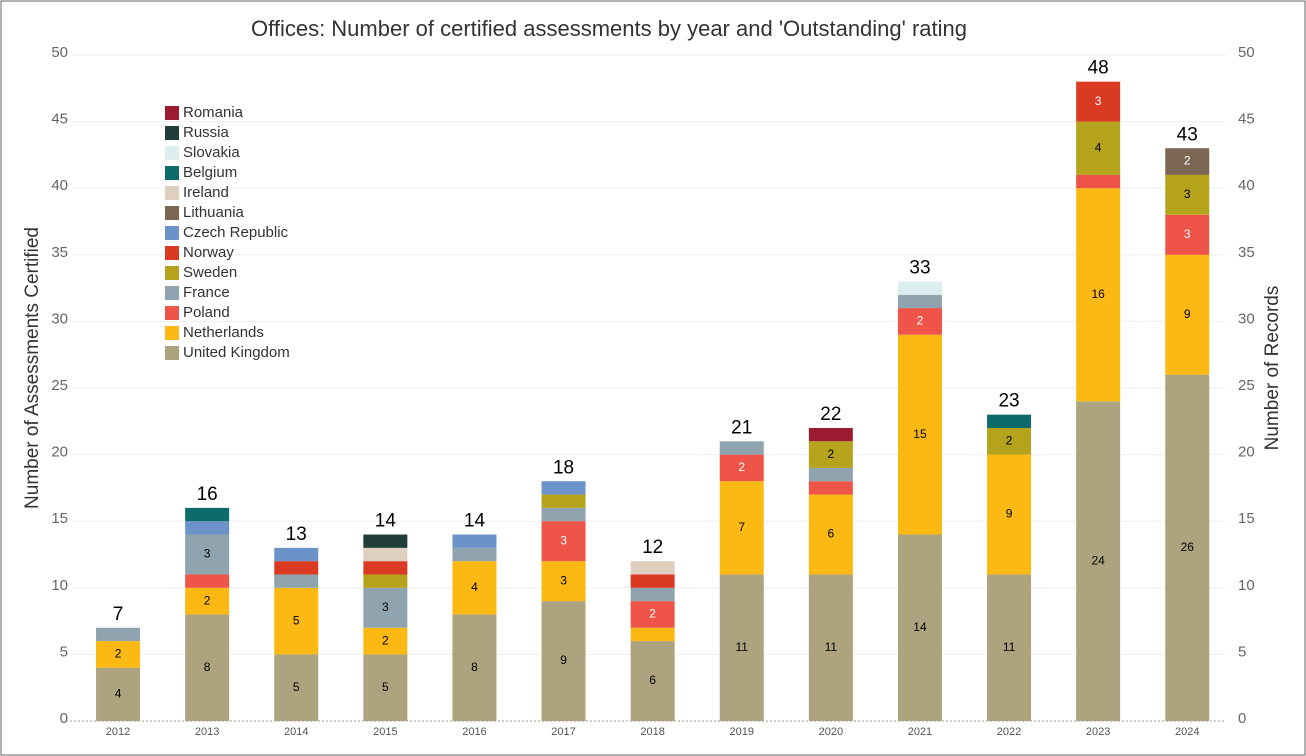 The image size is (1306, 756). What do you see at coordinates (1187, 732) in the screenshot?
I see `x-tick-label: 2024` at bounding box center [1187, 732].